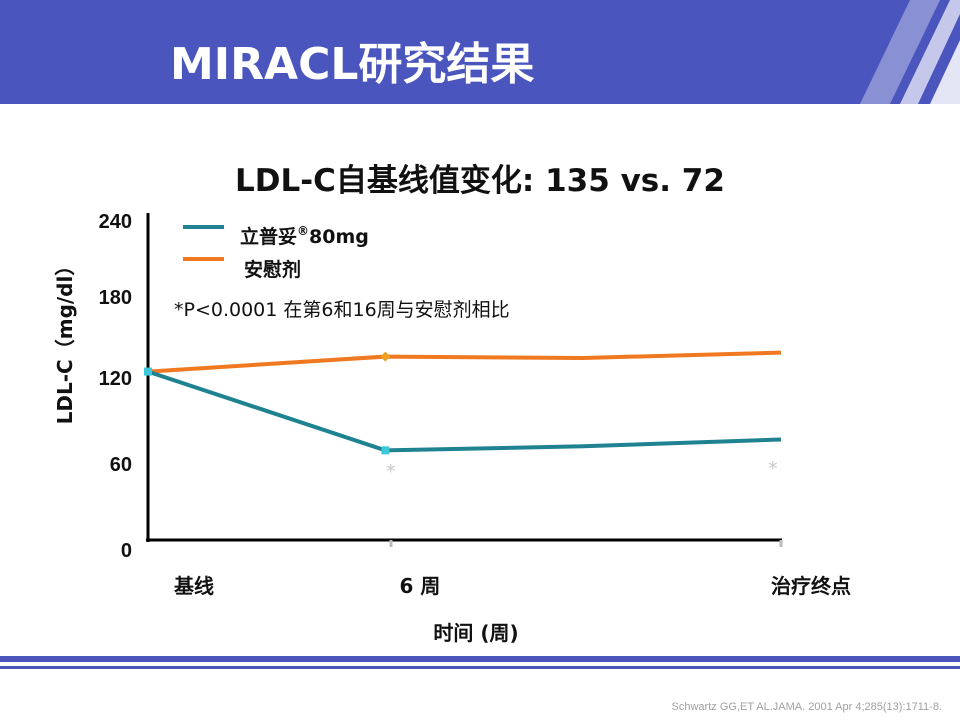 Image resolution: width=960 pixels, height=720 pixels. Describe the element at coordinates (420, 586) in the screenshot. I see `x-category-label: 6 周` at that location.